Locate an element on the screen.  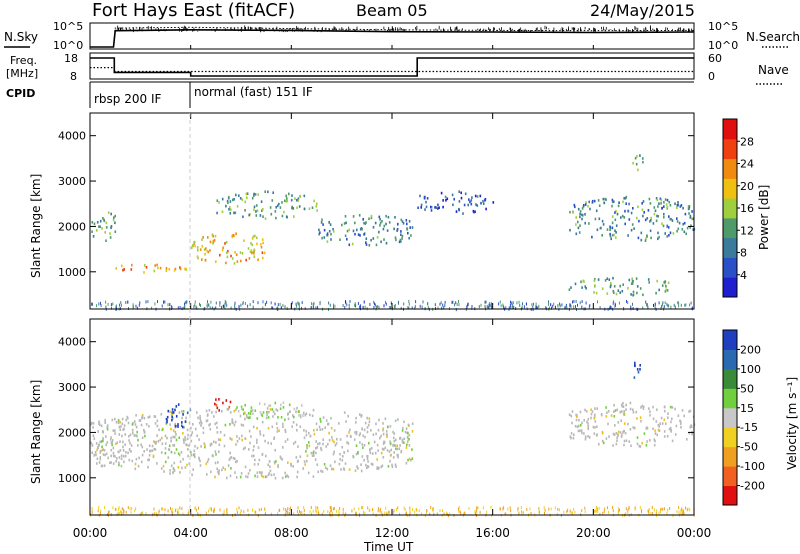
nsky-label: N.Sky is located at coordinates (21, 37).